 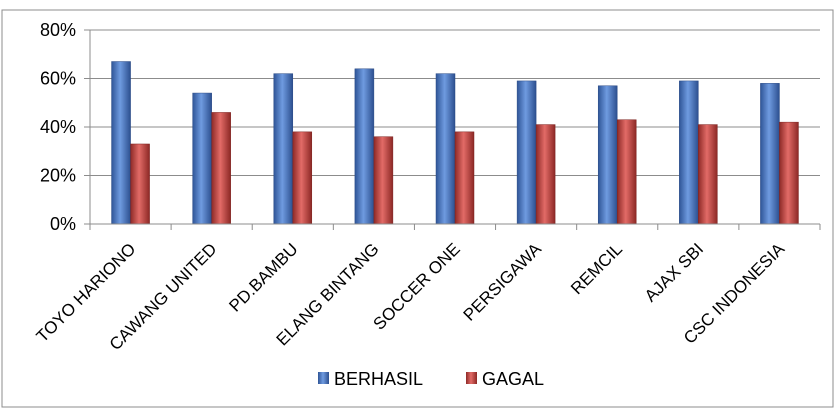 I want to click on legend-item-berhasil: BERHASIL, so click(x=370, y=379).